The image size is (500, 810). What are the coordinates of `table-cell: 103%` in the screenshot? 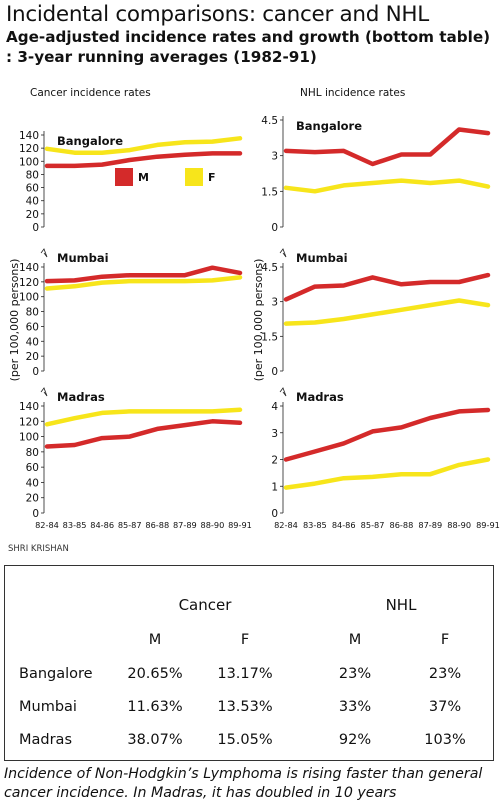 It's located at (445, 740).